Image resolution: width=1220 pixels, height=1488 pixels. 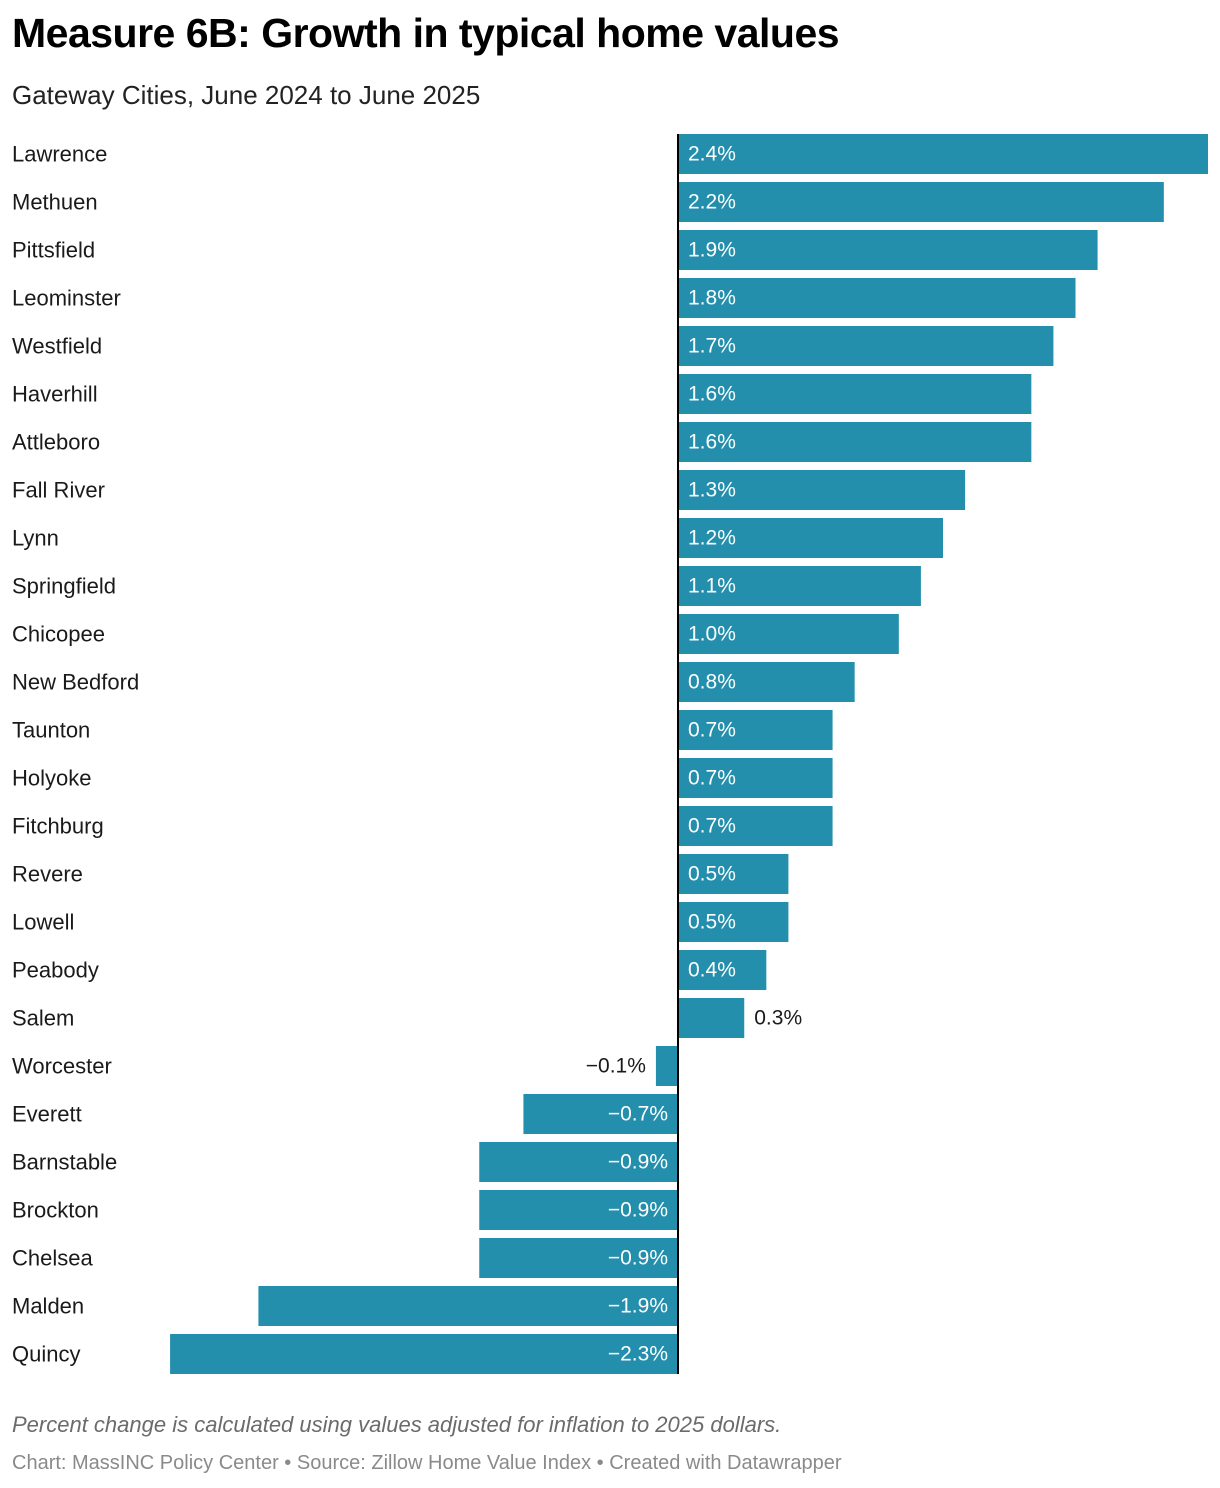 I want to click on category-label: Revere, so click(x=47, y=874).